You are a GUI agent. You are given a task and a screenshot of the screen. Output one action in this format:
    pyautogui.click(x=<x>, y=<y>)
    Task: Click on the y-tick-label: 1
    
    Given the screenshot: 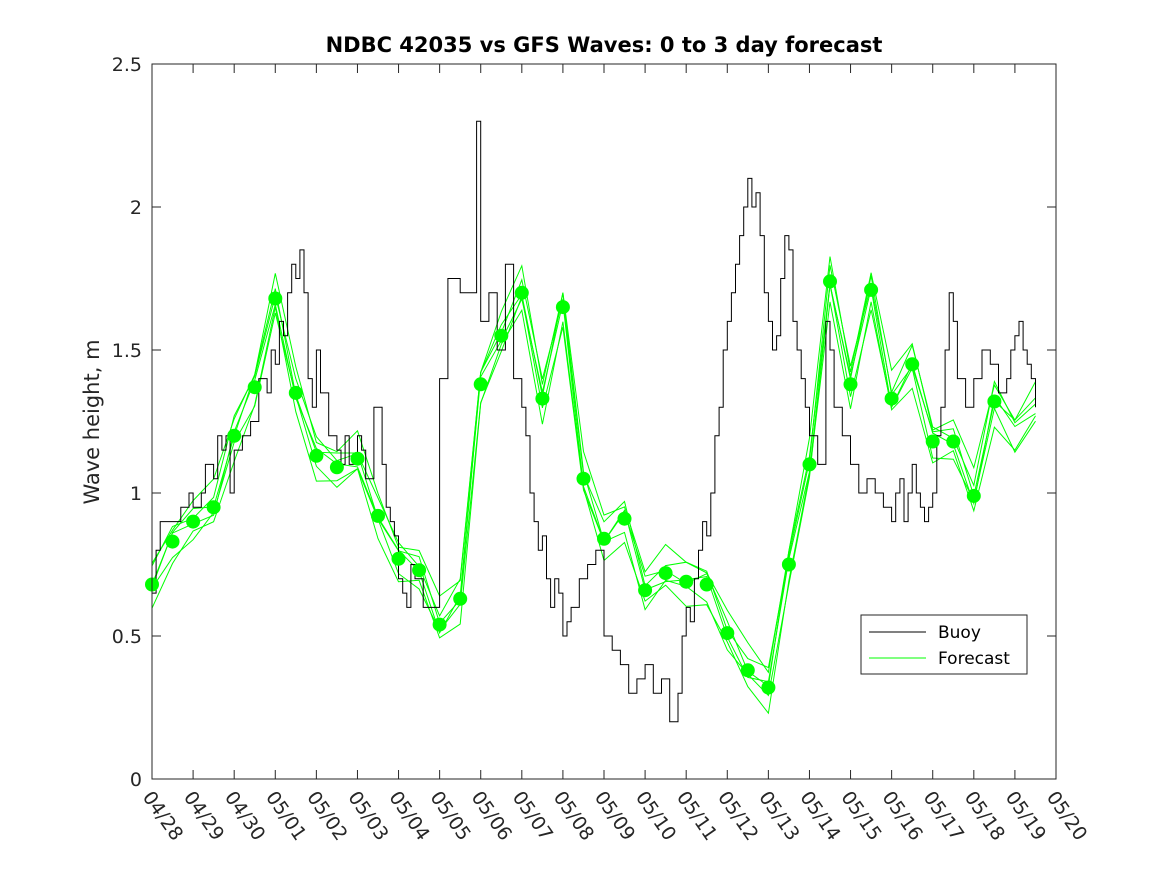 What is the action you would take?
    pyautogui.click(x=136, y=494)
    